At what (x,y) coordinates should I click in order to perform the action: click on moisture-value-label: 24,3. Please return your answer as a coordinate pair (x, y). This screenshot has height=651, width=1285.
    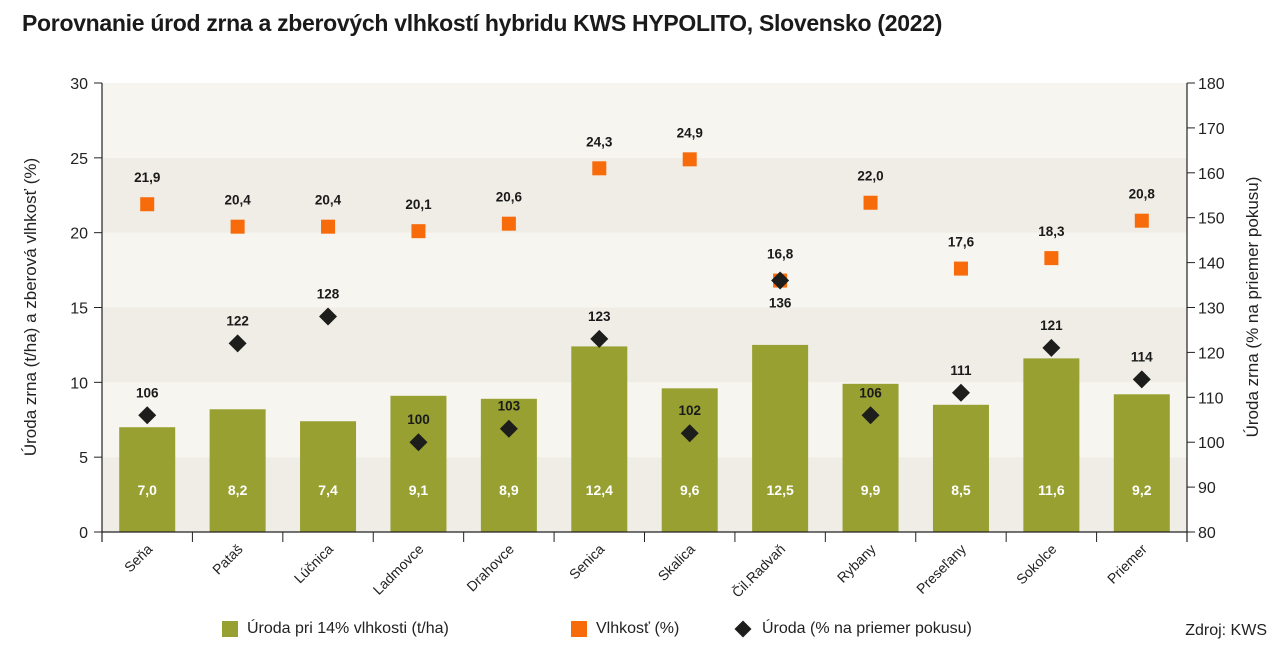
    Looking at the image, I should click on (599, 141).